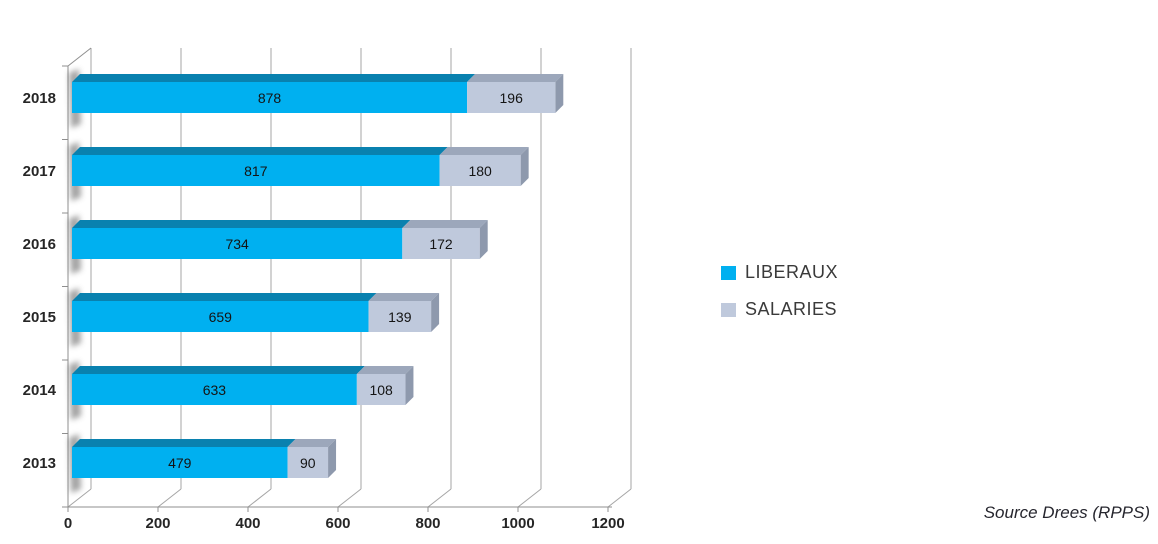  I want to click on bar-value-label-liberaux: 734, so click(237, 244).